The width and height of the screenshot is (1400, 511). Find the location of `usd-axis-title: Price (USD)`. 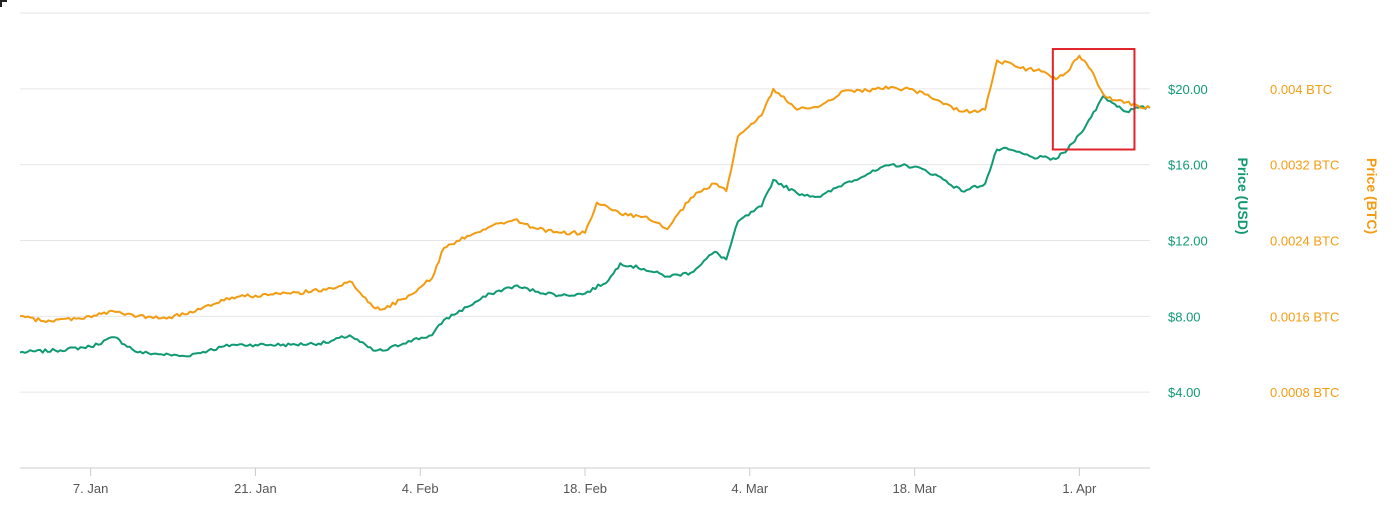

usd-axis-title: Price (USD) is located at coordinates (1243, 195).